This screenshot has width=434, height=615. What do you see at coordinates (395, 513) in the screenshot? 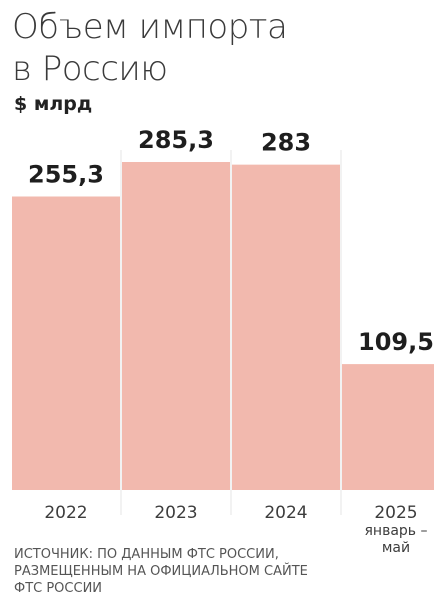
I see `x-tick-label-2025: 2025` at bounding box center [395, 513].